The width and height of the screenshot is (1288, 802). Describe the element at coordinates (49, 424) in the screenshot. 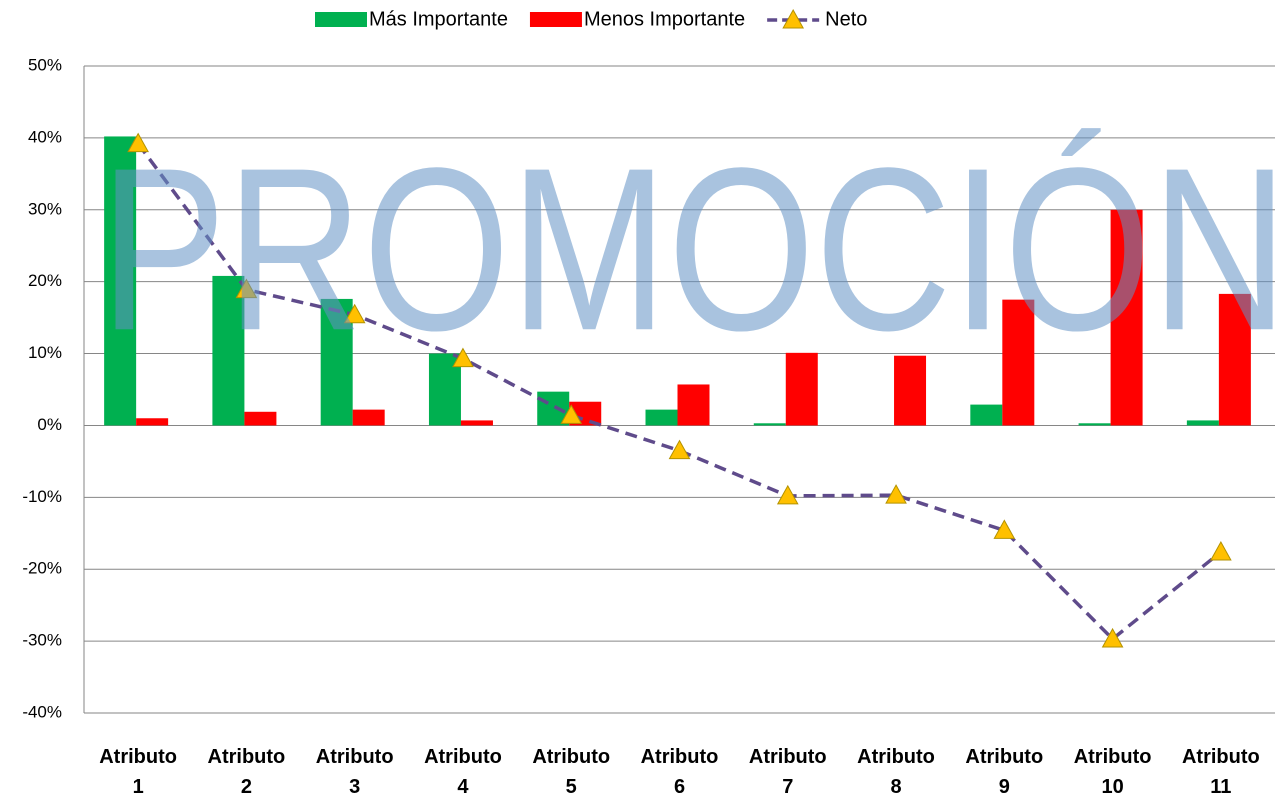

I see `y-tick-label: 0%` at that location.